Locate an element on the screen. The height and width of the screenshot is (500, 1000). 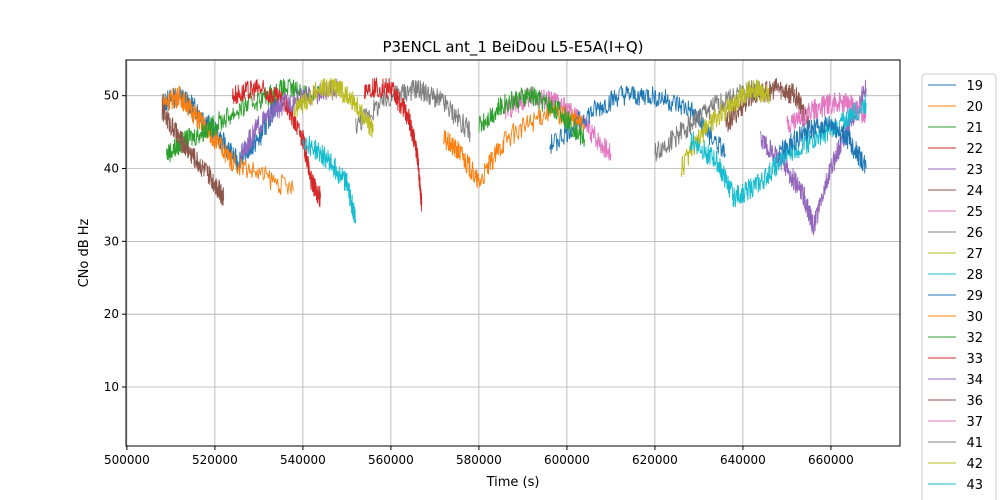
legend-label: 22 is located at coordinates (974, 149).